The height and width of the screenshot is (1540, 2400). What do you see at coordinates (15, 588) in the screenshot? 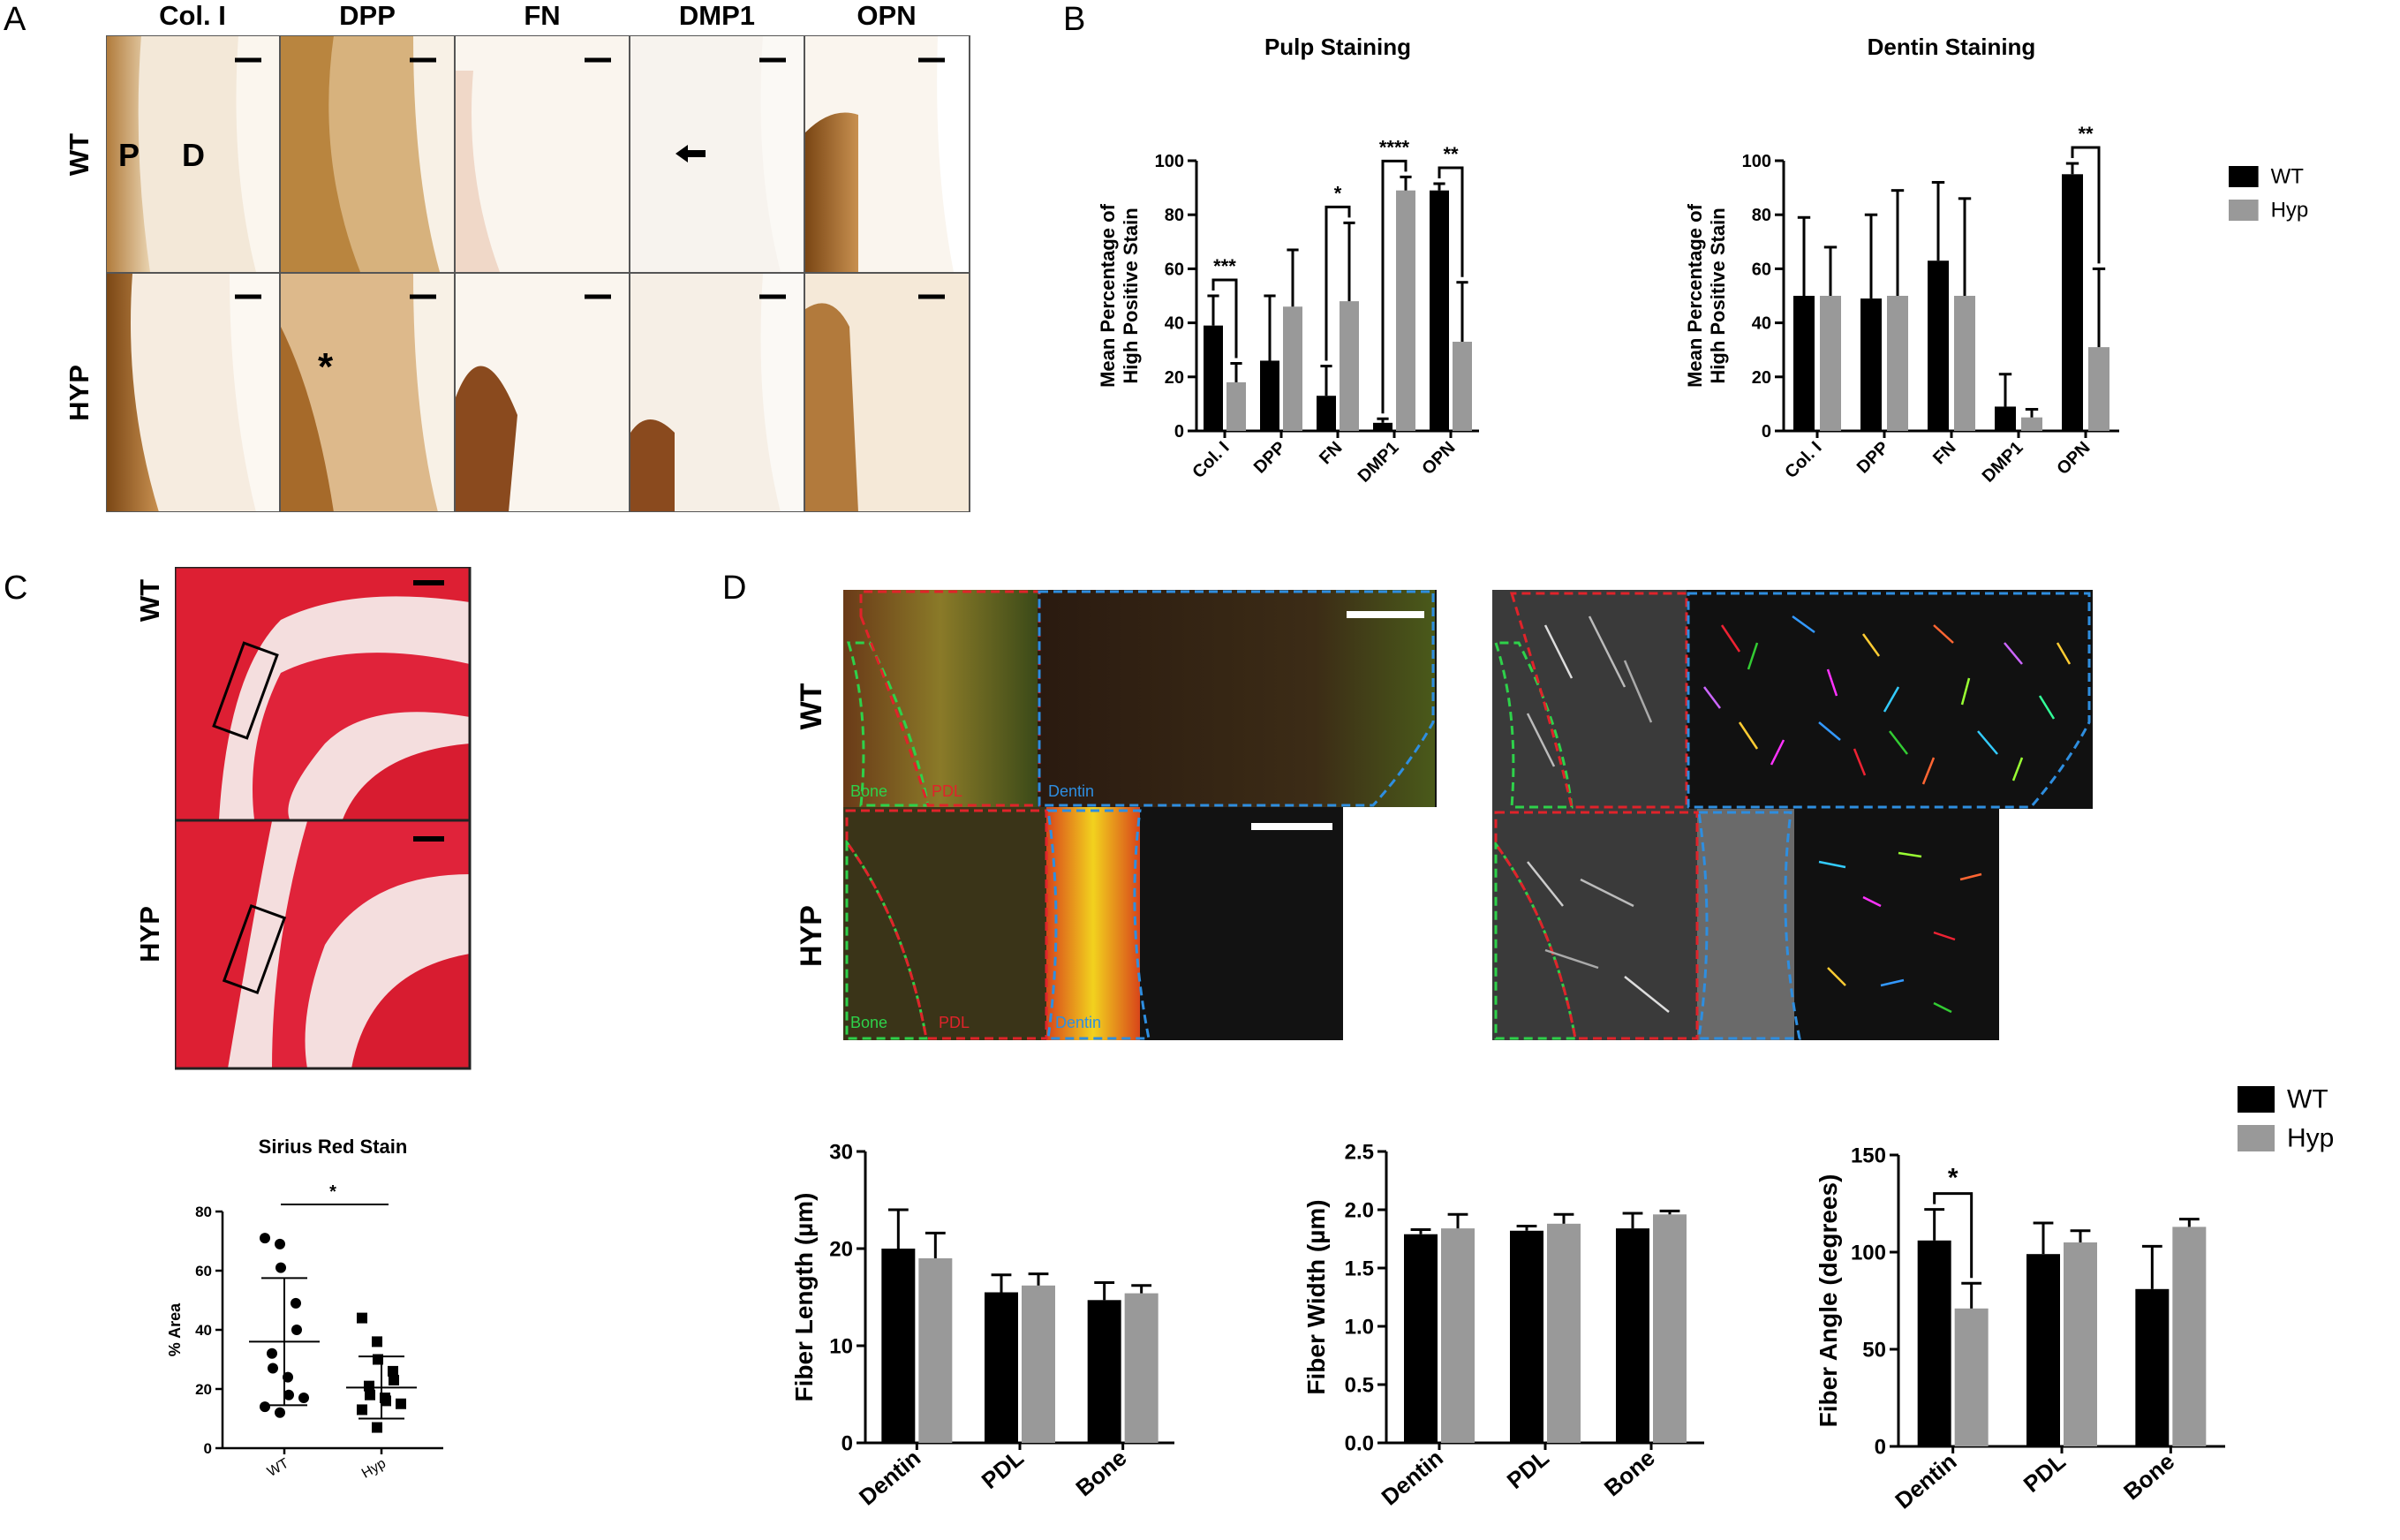
I see `panel-letter-c: C` at bounding box center [15, 588].